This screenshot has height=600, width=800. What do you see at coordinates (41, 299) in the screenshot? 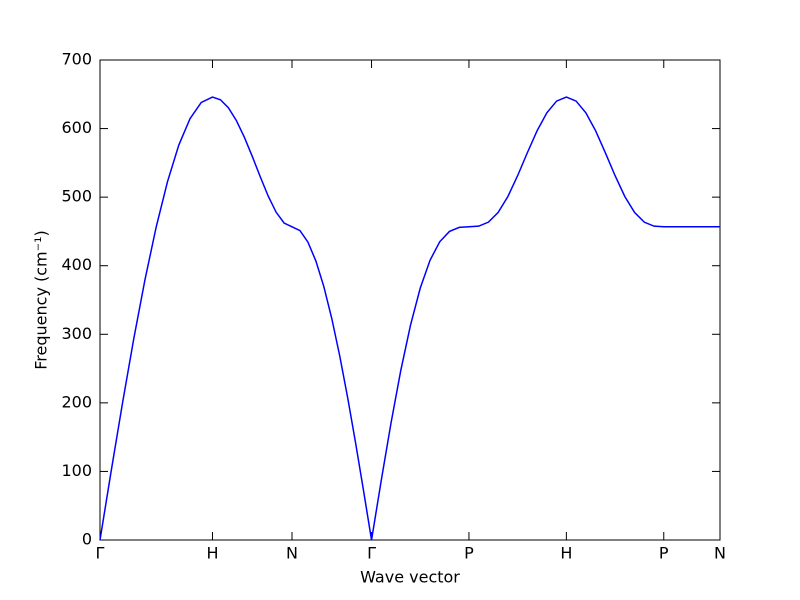
I see `y-axis-label: Frequency (cm⁻¹)` at bounding box center [41, 299].